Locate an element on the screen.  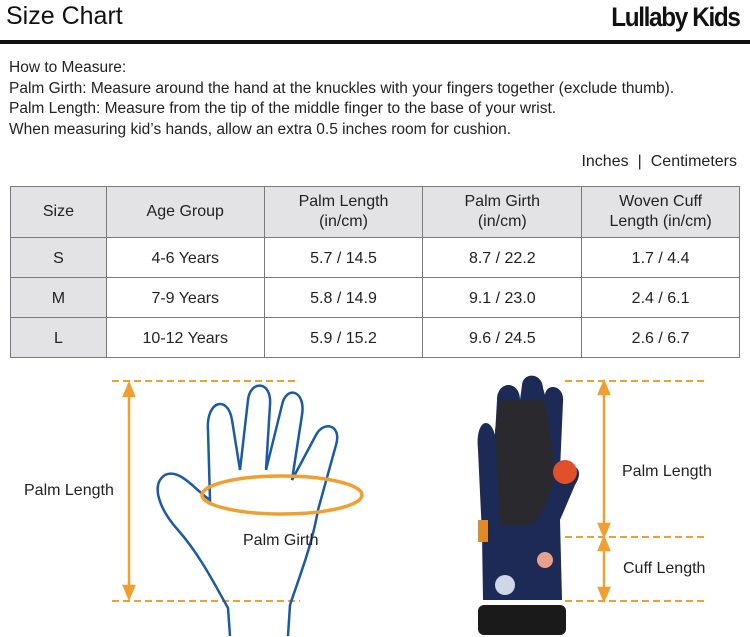
header-age-group: Age Group is located at coordinates (185, 212).